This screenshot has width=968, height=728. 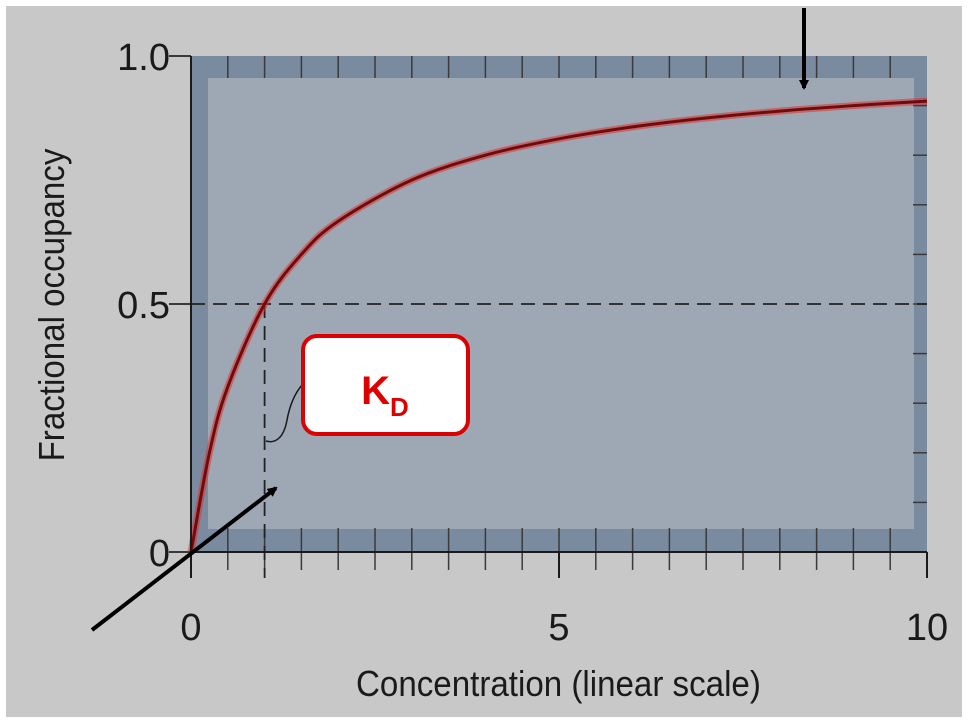 I want to click on kd-label-text: KD, so click(x=385, y=395).